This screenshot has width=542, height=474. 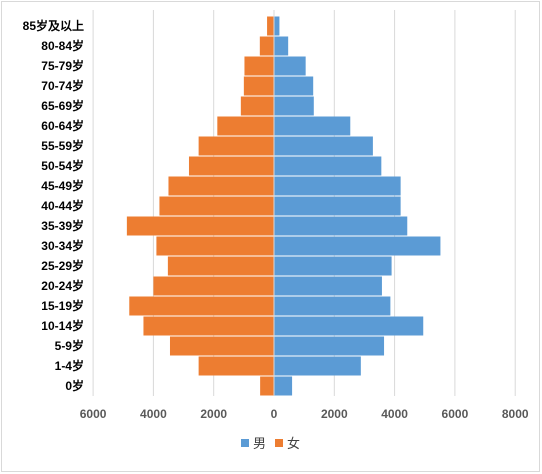 What do you see at coordinates (62, 305) in the screenshot?
I see `category-label-14: 15-19岁` at bounding box center [62, 305].